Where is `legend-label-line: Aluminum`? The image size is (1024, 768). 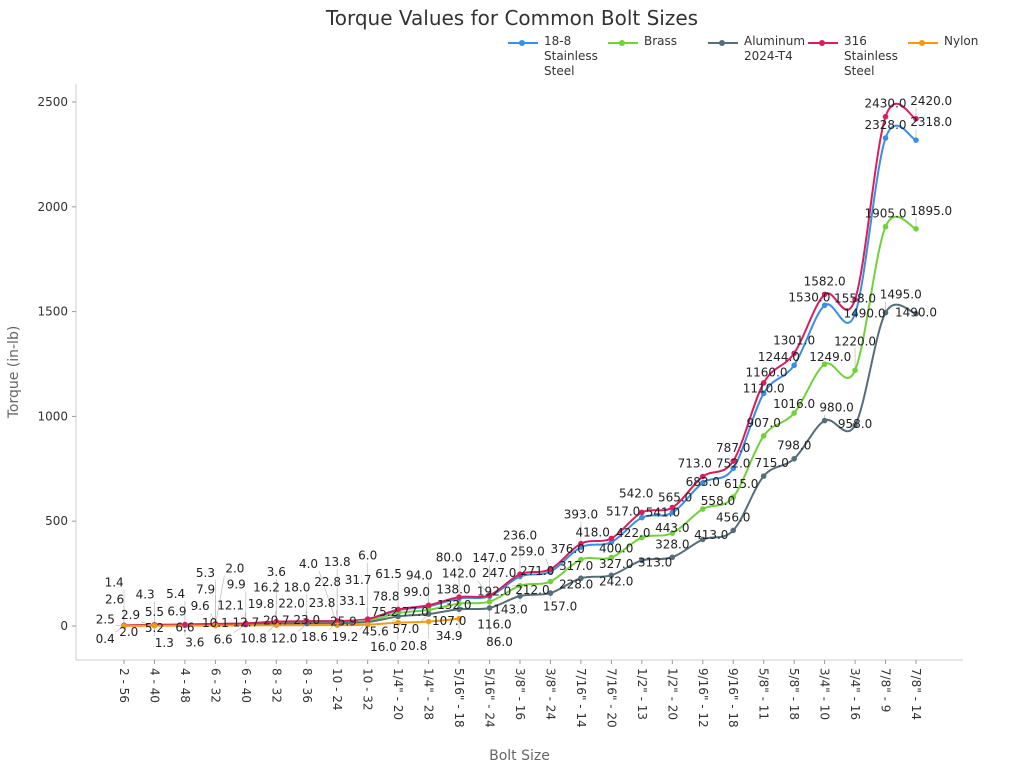 legend-label-line: Aluminum is located at coordinates (775, 41).